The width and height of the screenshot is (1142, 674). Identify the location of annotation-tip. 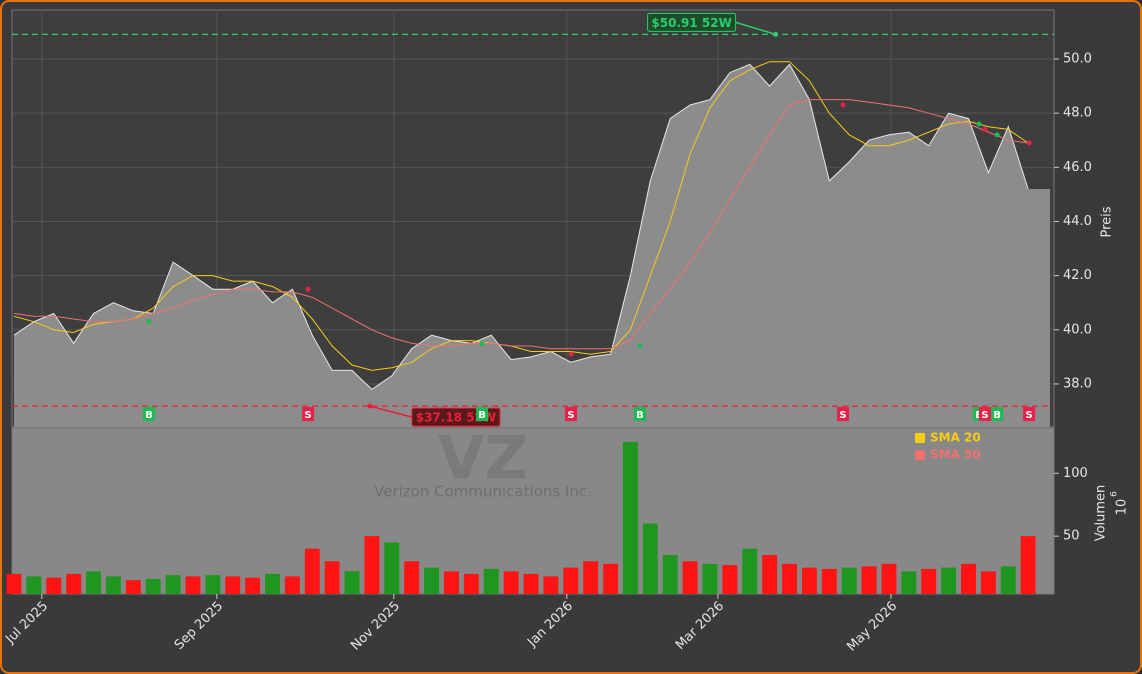
(370, 406).